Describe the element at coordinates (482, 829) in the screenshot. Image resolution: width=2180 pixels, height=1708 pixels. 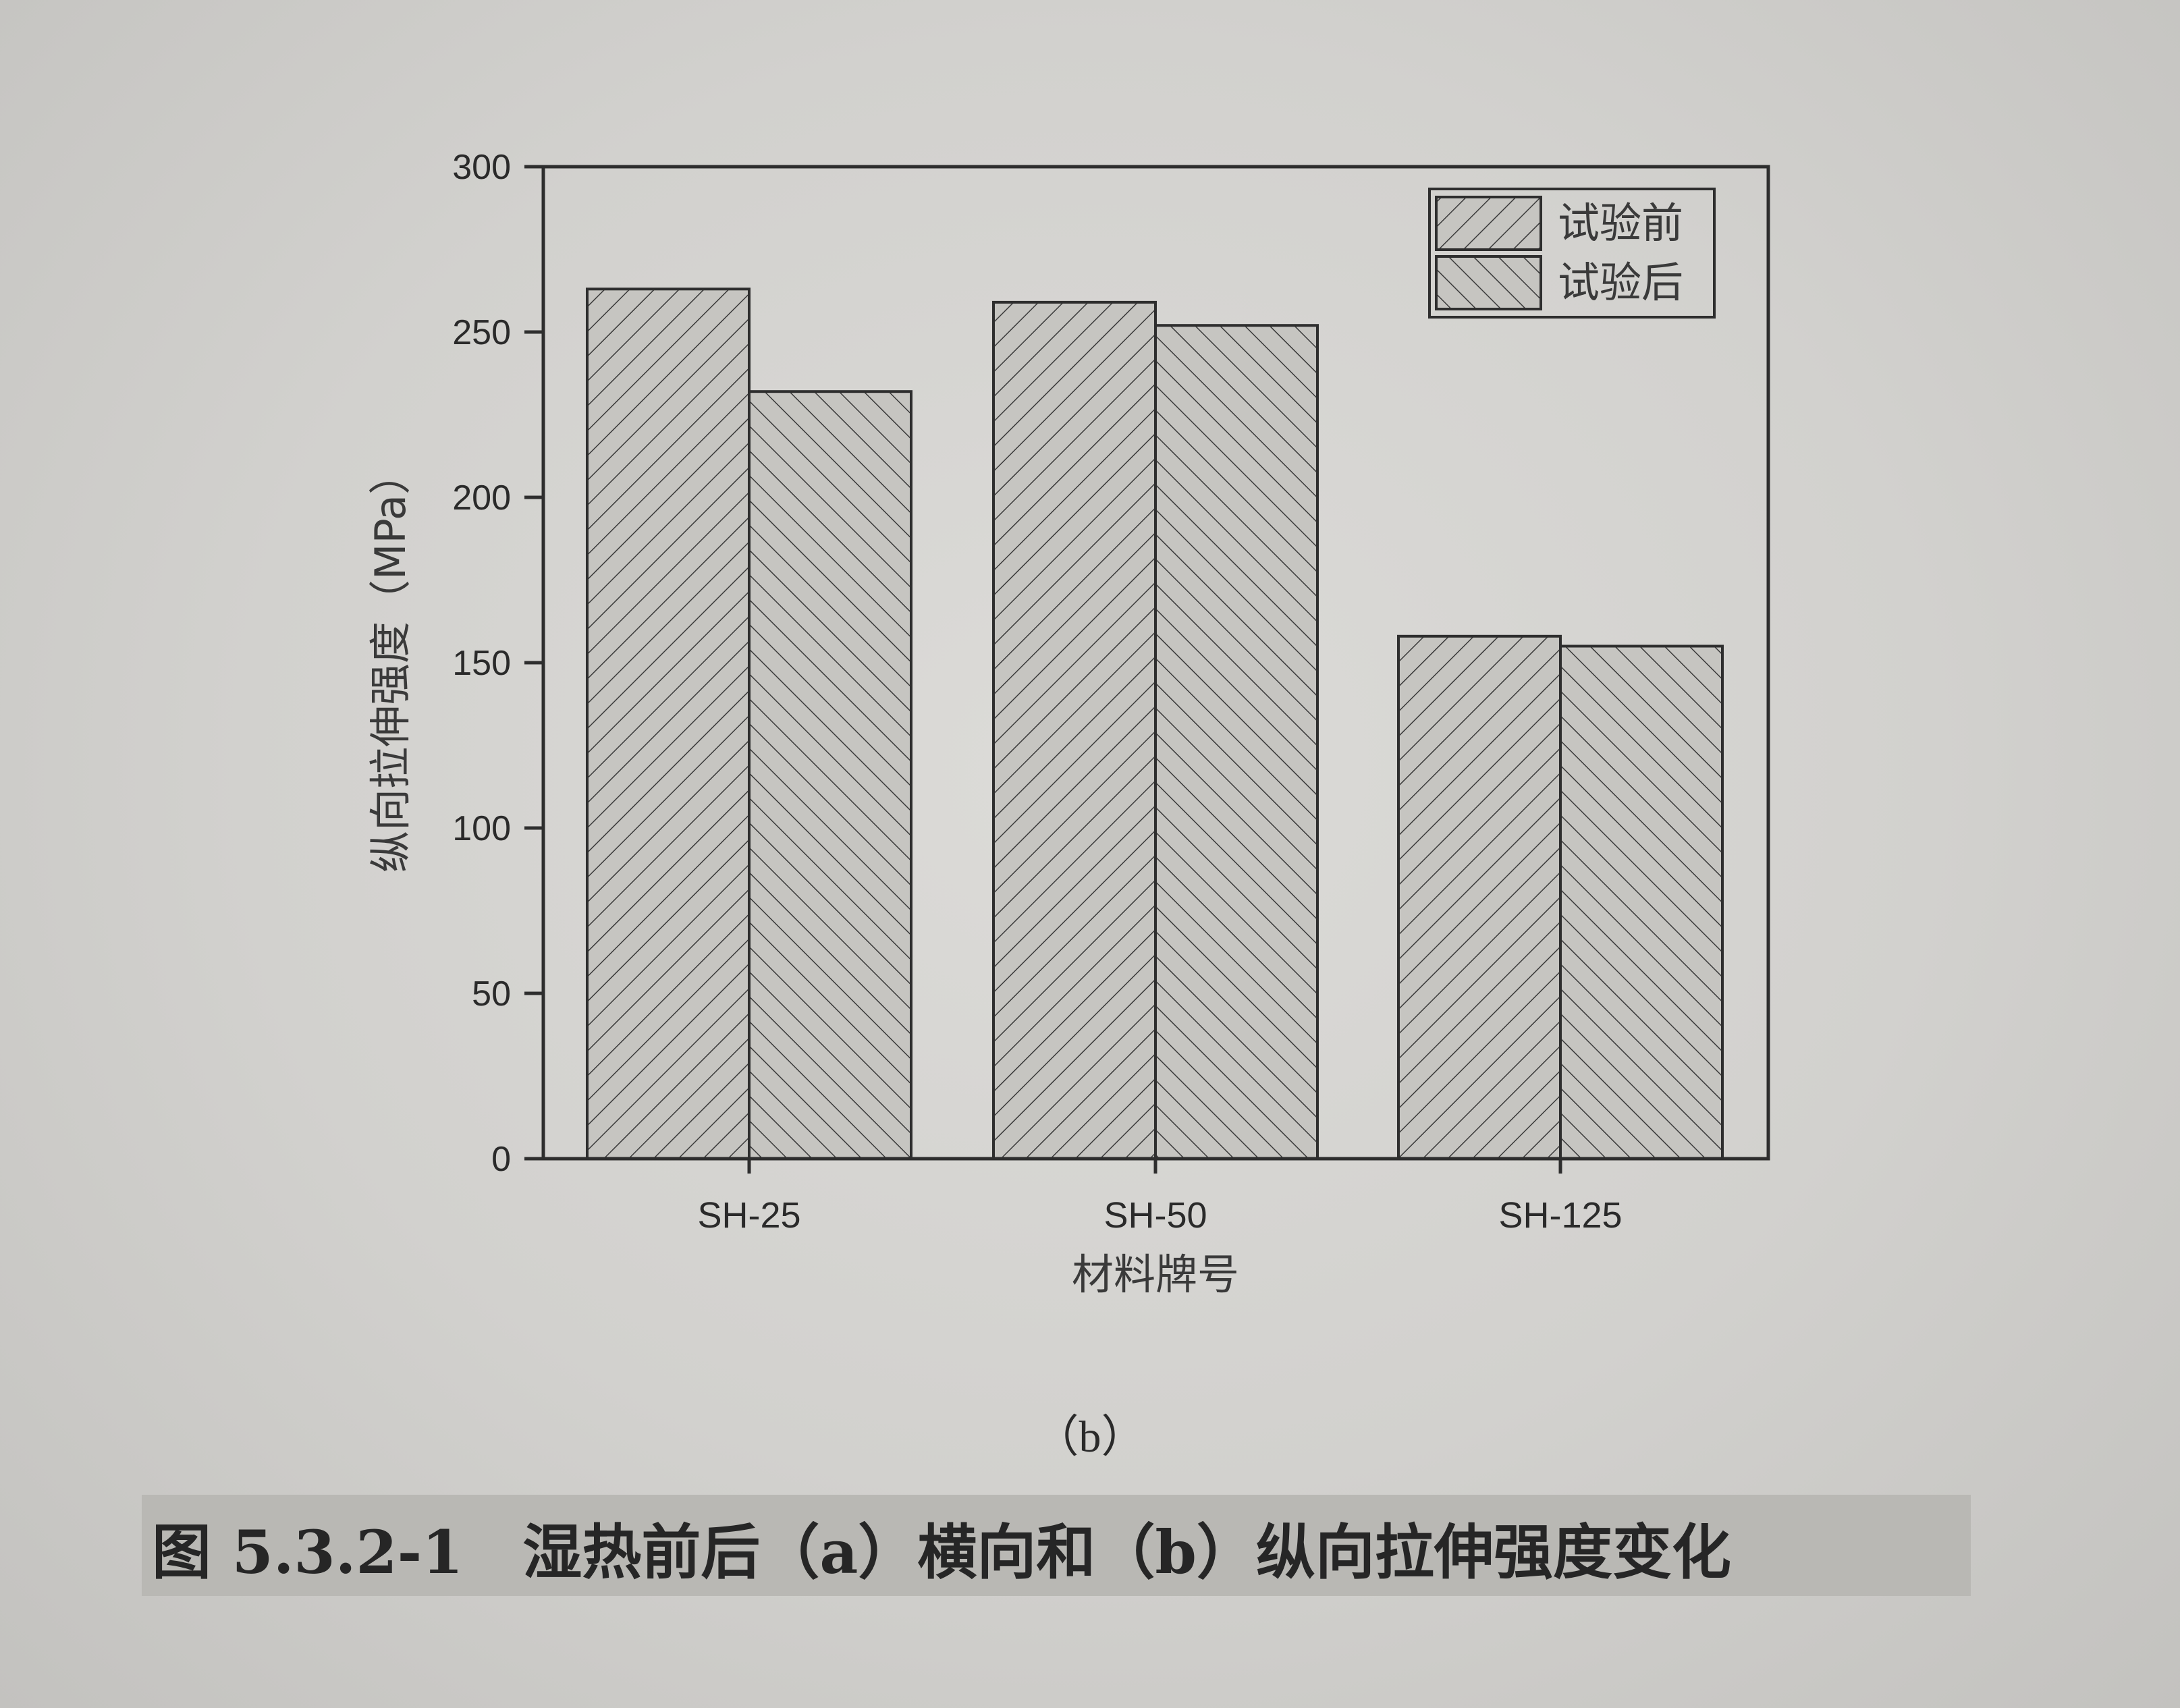
I see `y-tick-label: 100` at that location.